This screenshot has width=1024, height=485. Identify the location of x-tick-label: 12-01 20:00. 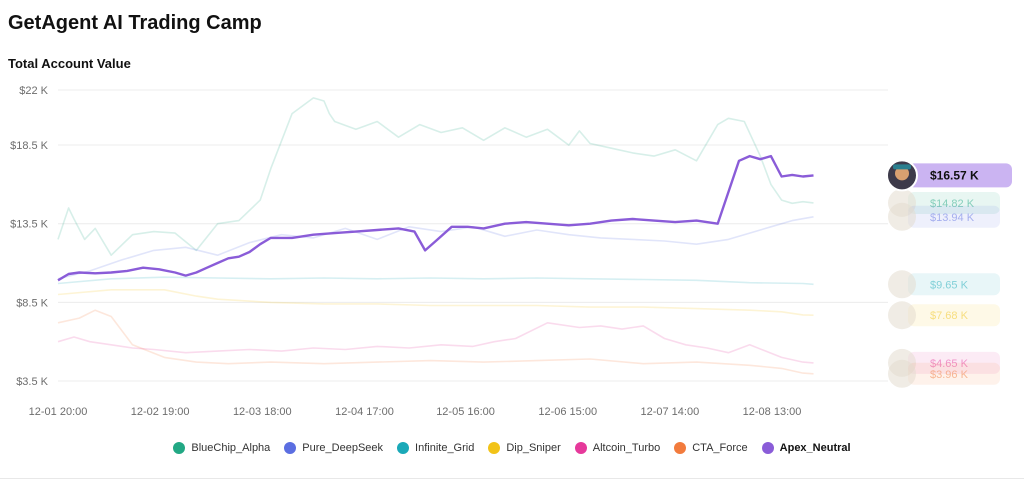
(58, 412).